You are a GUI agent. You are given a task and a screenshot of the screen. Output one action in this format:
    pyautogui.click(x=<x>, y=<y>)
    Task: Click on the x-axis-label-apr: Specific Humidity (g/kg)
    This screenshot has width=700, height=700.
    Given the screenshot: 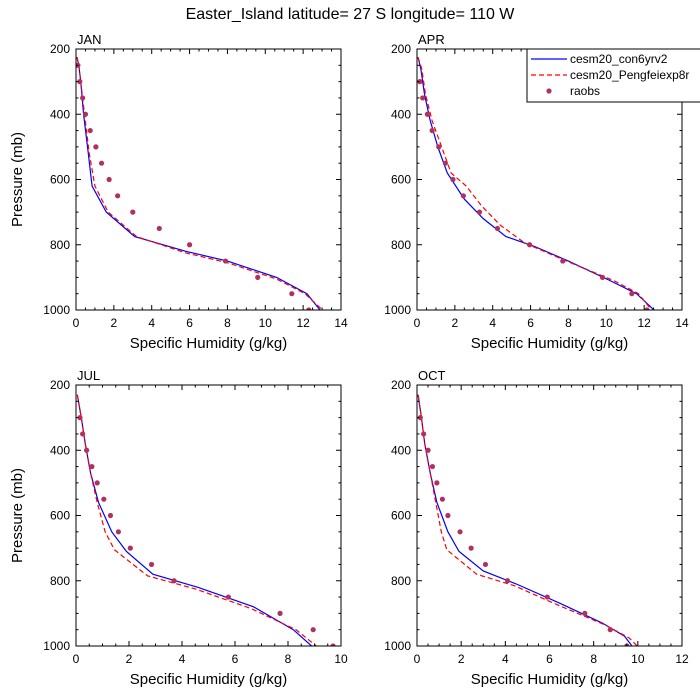 What is the action you would take?
    pyautogui.click(x=550, y=343)
    